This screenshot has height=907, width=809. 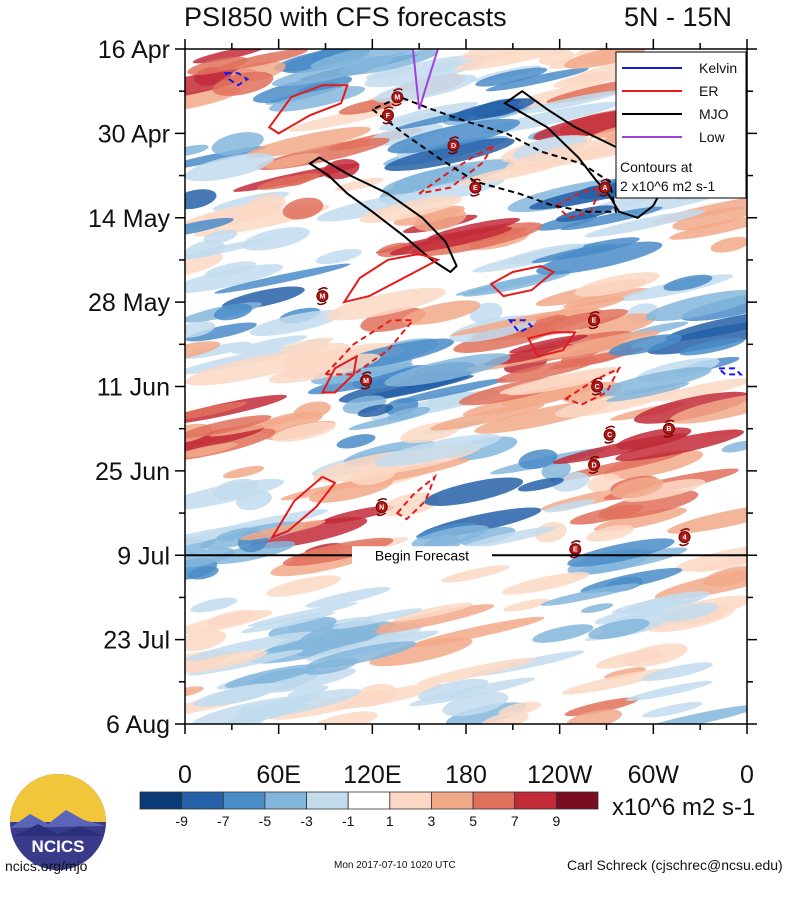 What do you see at coordinates (667, 186) in the screenshot?
I see `legend-note-2: 2 x10^6 m2 s-1` at bounding box center [667, 186].